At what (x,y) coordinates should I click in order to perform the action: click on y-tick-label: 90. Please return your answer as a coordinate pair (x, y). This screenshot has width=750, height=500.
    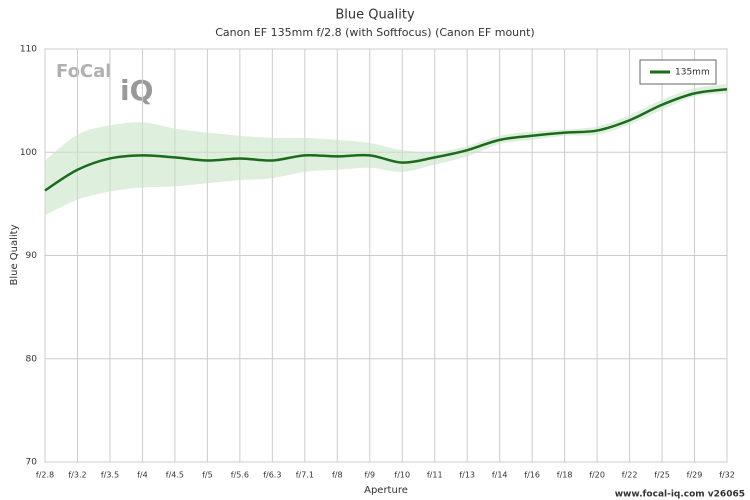
    Looking at the image, I should click on (32, 256).